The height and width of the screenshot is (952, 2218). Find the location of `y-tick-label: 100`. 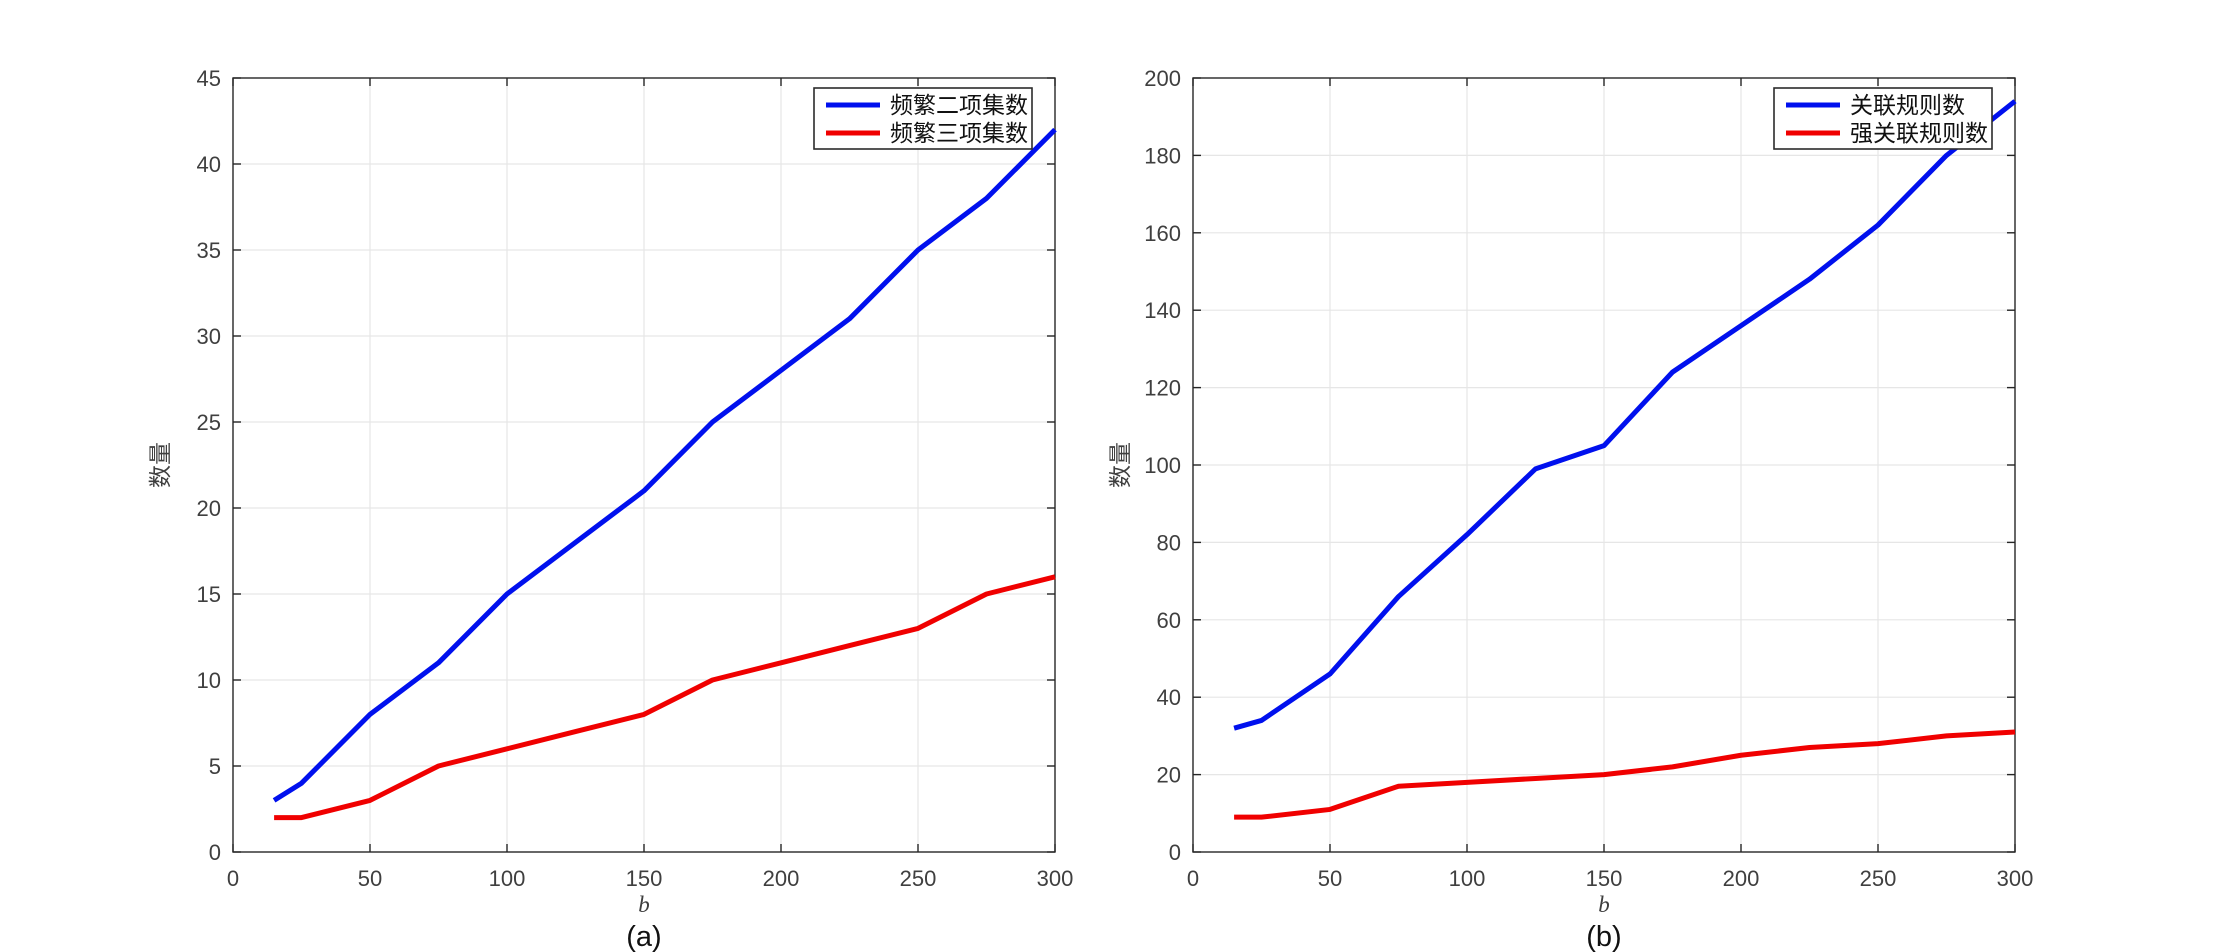

y-tick-label: 100 is located at coordinates (1162, 465).